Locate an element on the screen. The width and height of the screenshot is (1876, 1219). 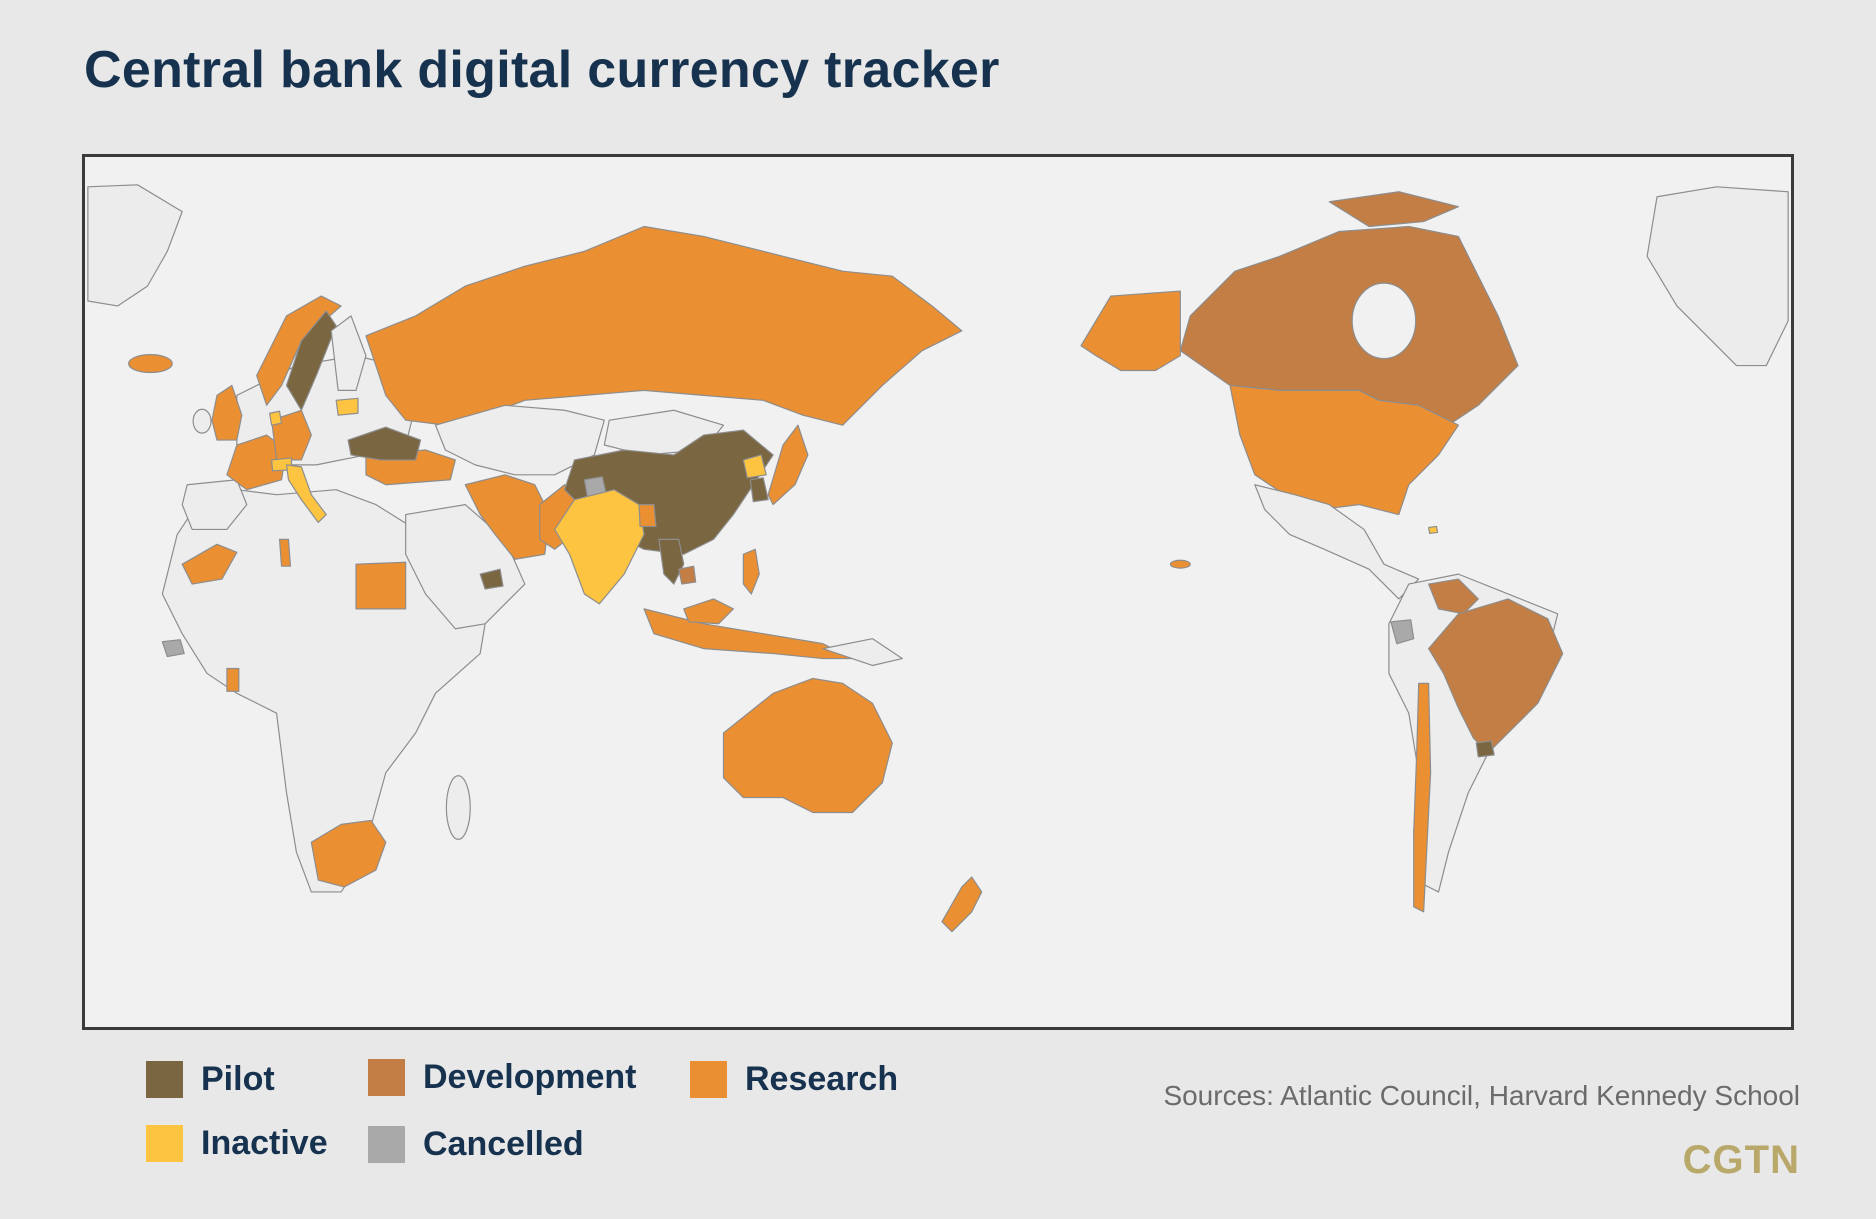
legend-item-research: Research is located at coordinates (794, 1079).